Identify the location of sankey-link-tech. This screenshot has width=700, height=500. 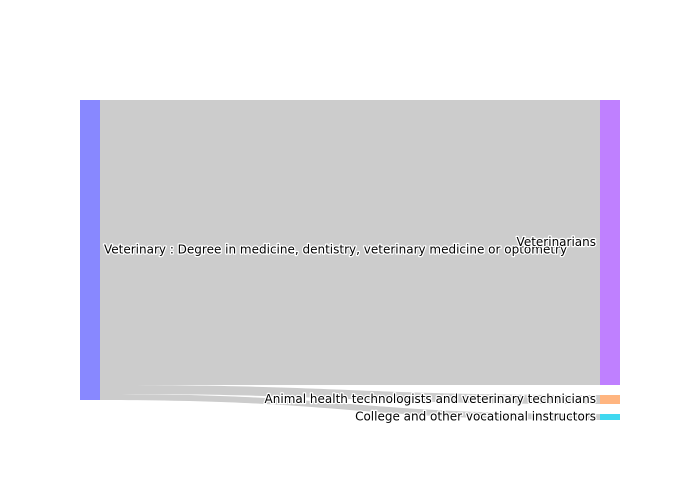
(350, 394).